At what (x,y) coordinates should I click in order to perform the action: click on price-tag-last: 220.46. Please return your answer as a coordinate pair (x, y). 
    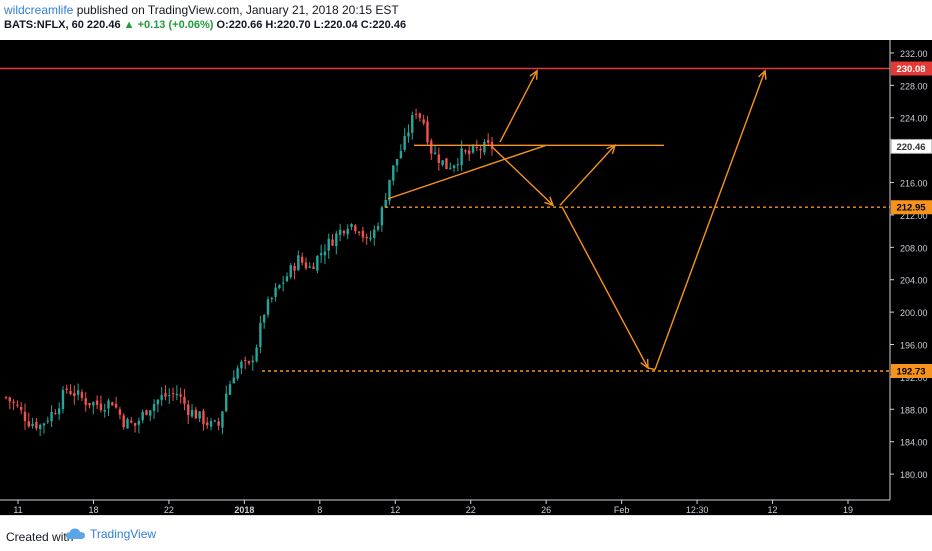
    Looking at the image, I should click on (911, 146).